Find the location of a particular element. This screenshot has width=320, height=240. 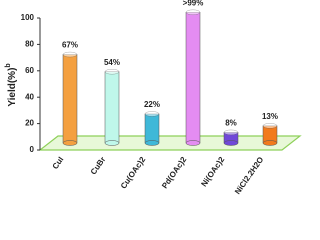

y-tick-label: 80 is located at coordinates (29, 44).